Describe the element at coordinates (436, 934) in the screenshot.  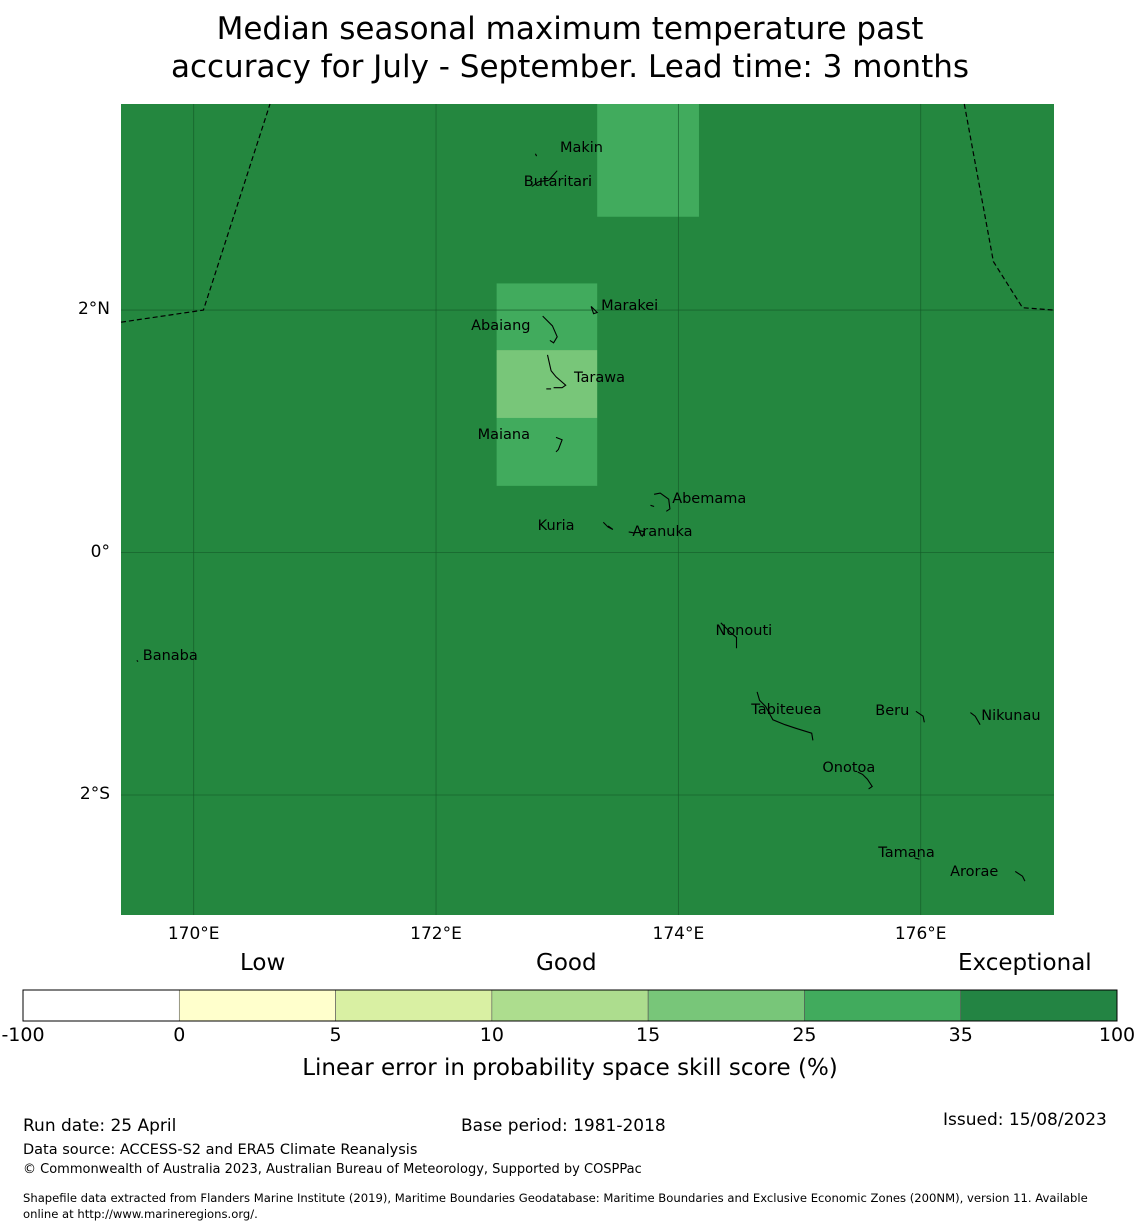
I see `lon-tick-label: 172°E` at that location.